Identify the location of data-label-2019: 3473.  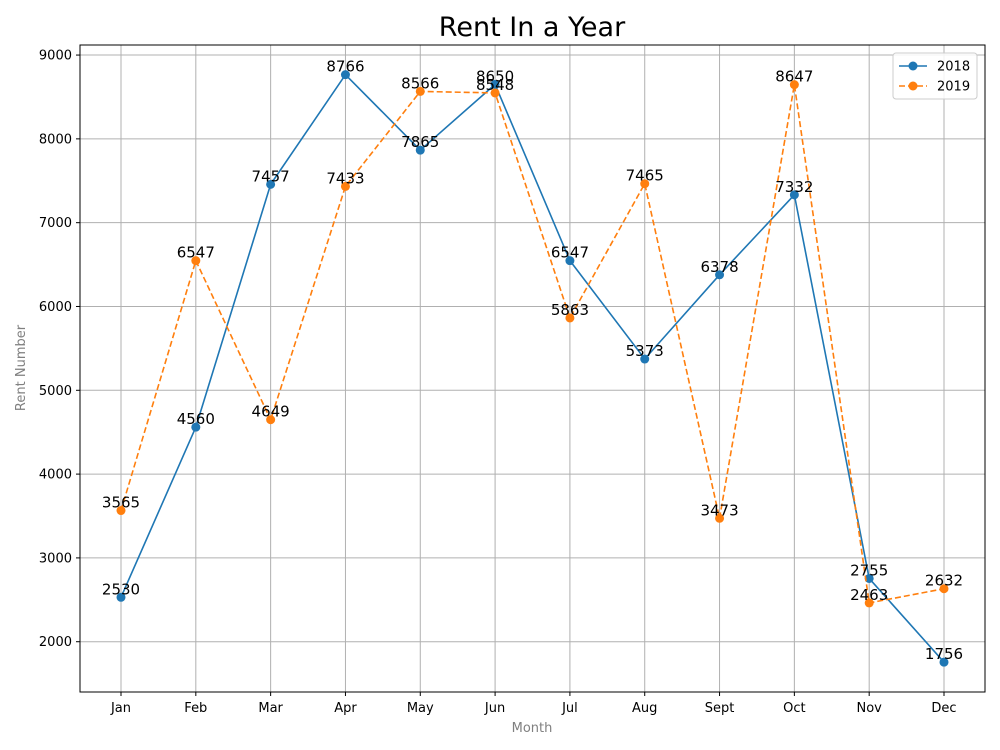
(719, 510).